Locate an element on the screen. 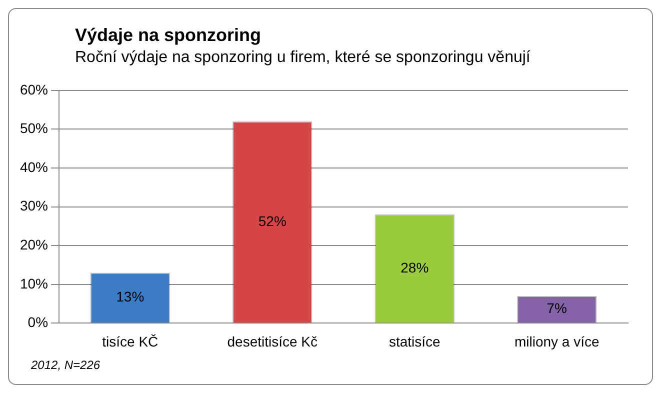 The width and height of the screenshot is (663, 395). x-tick-label: desetitisíce Kč is located at coordinates (272, 341).